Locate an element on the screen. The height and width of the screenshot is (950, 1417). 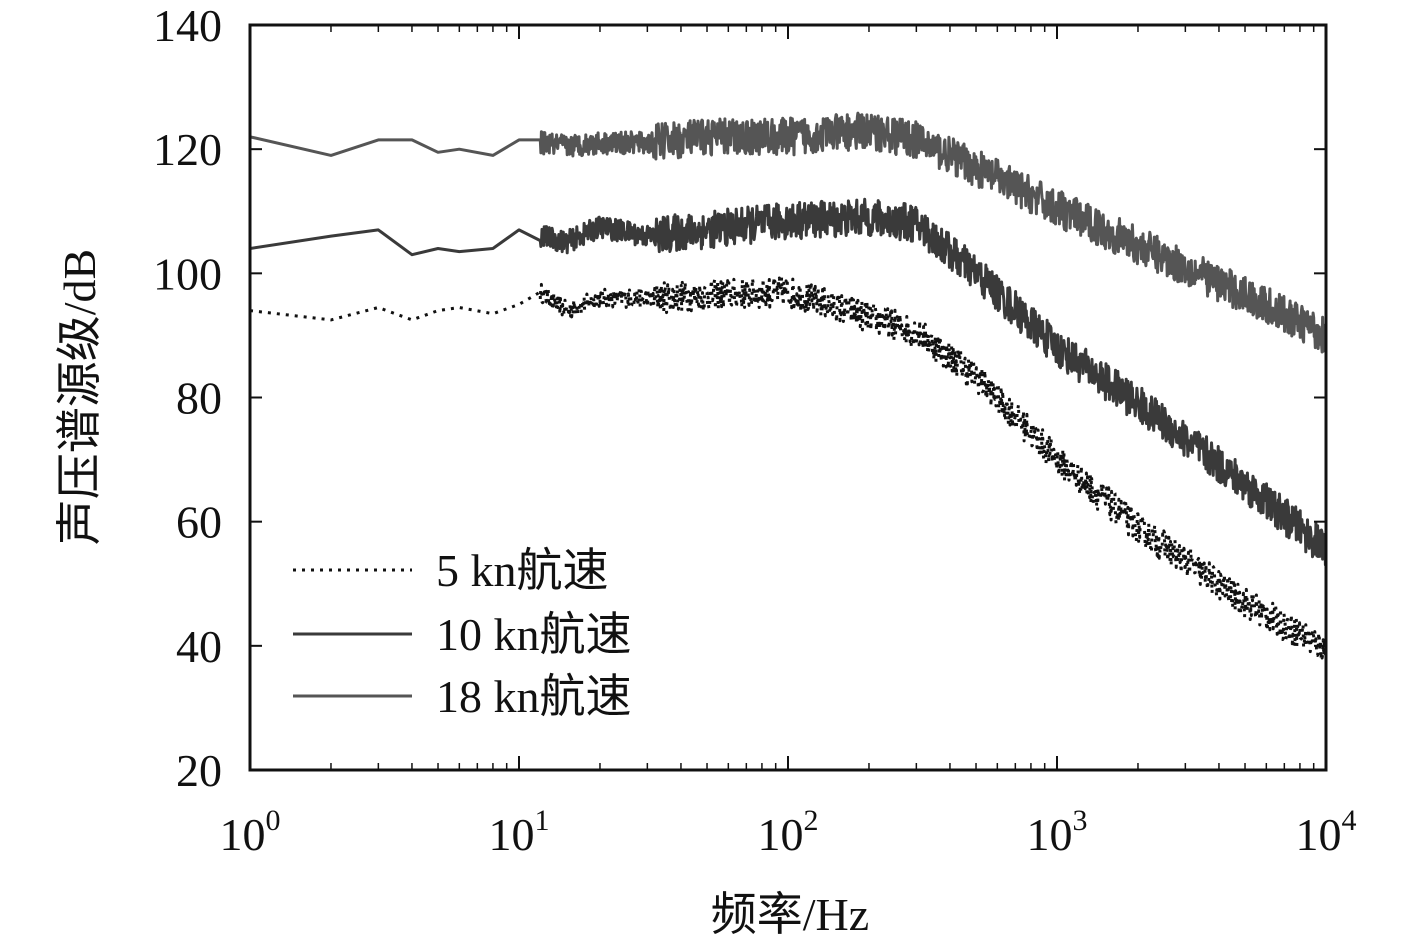
y-axis-title: 声压谱源级/dB is located at coordinates (79, 397).